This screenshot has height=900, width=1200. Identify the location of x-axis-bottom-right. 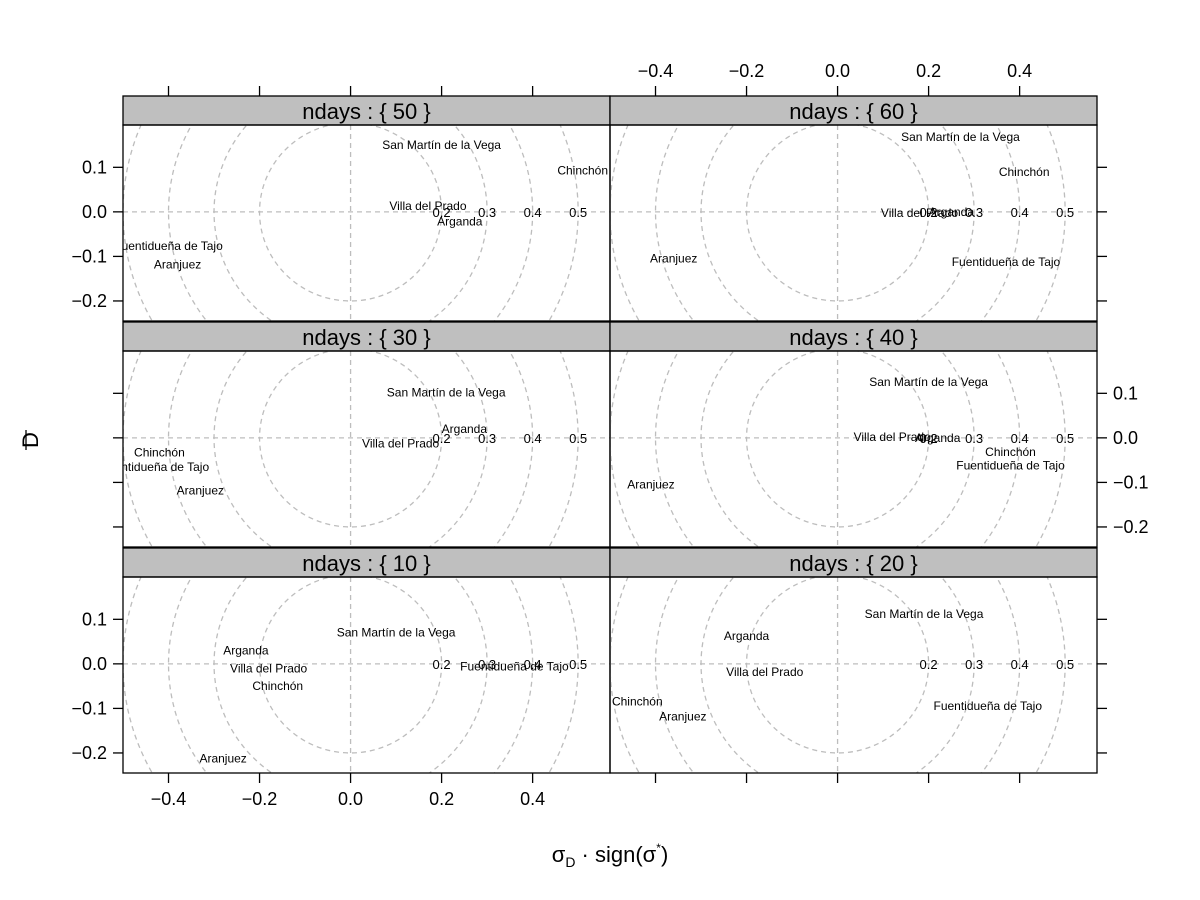
(837, 778).